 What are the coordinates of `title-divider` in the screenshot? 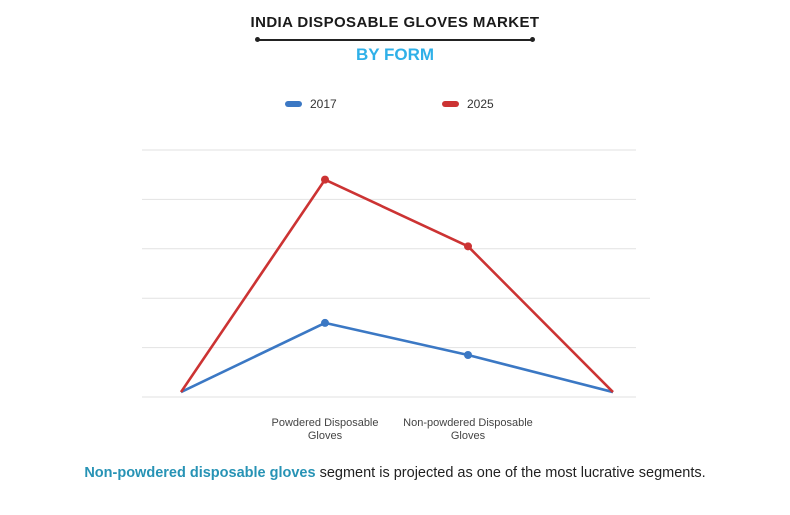 It's located at (395, 39).